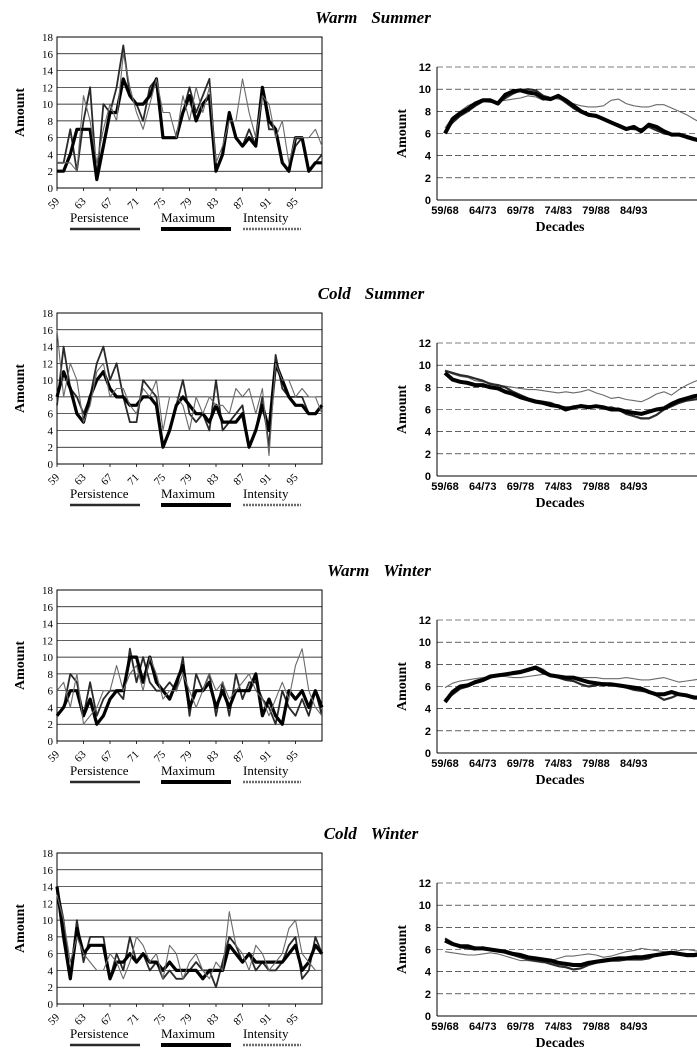 This screenshot has height=1054, width=697. What do you see at coordinates (371, 833) in the screenshot?
I see `section-title: Cold Winter` at bounding box center [371, 833].